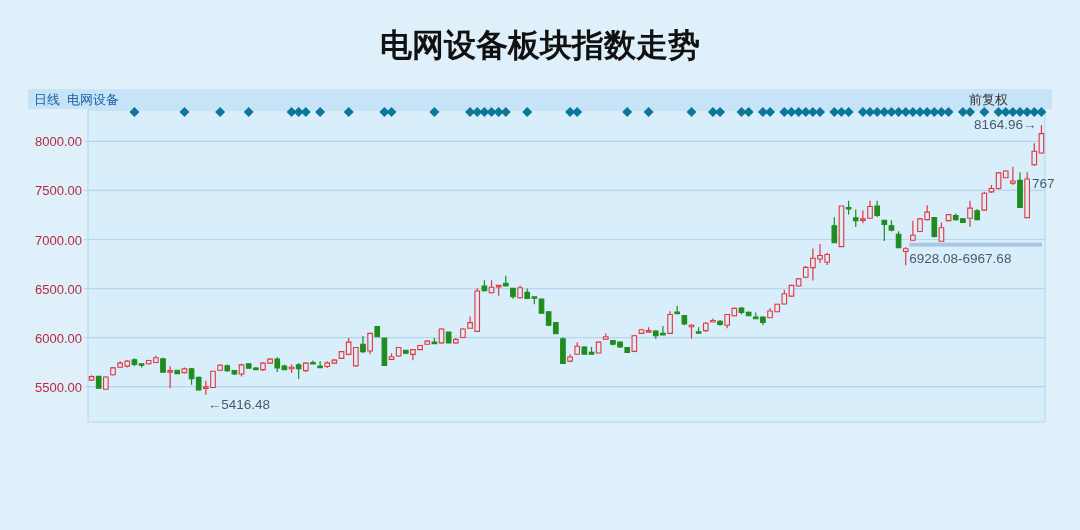 The width and height of the screenshot is (1080, 530). I want to click on annotation: 767, so click(1043, 183).